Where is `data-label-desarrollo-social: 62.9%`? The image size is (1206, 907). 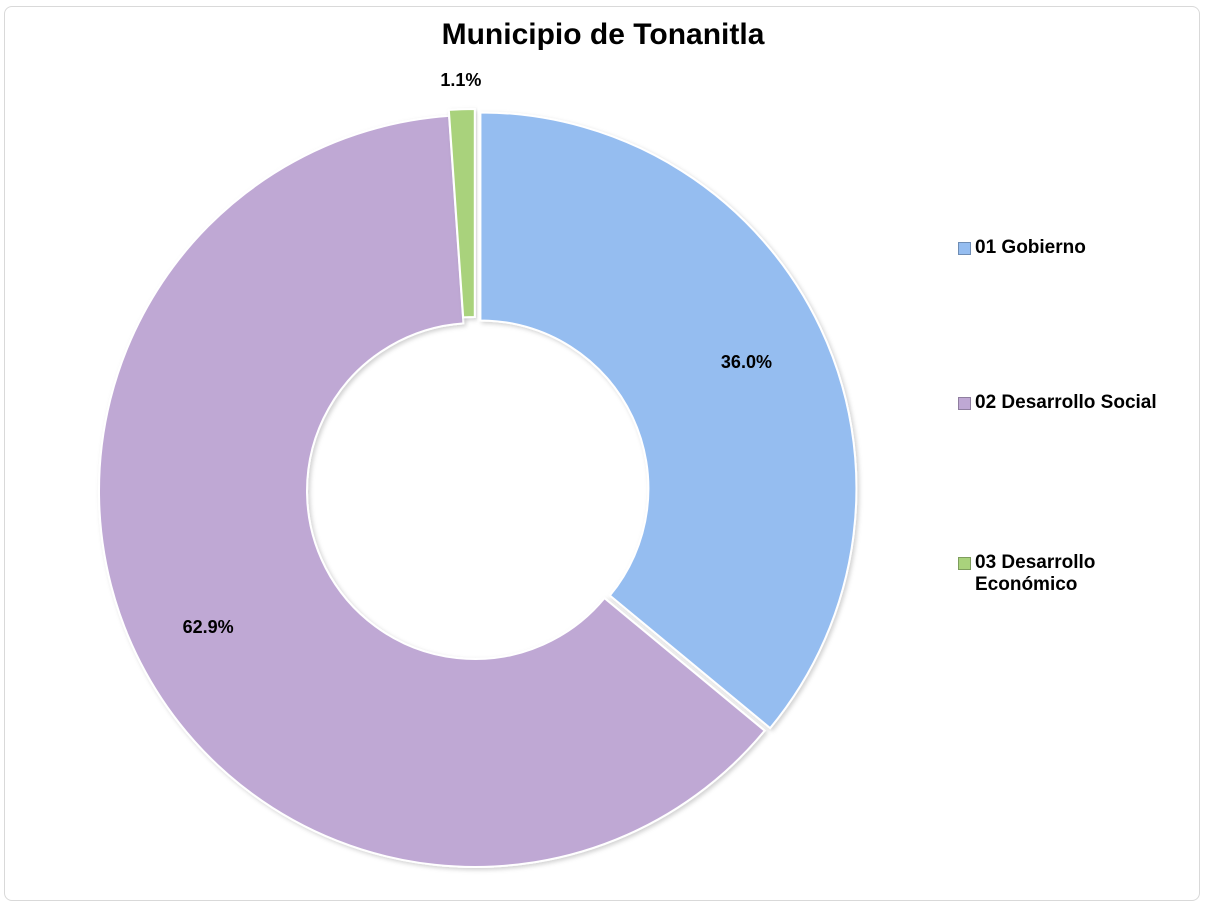
data-label-desarrollo-social: 62.9% is located at coordinates (208, 627).